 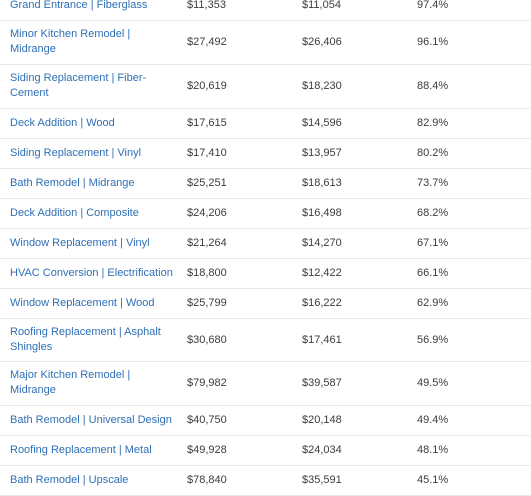 I want to click on project-link: Window Replacement | Vinyl, so click(x=80, y=242).